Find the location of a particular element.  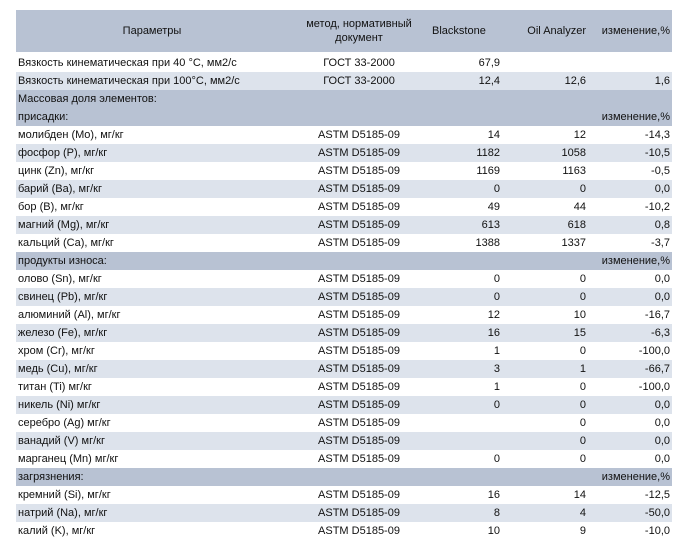

header-method-line1: метод, нормативный is located at coordinates (359, 24).